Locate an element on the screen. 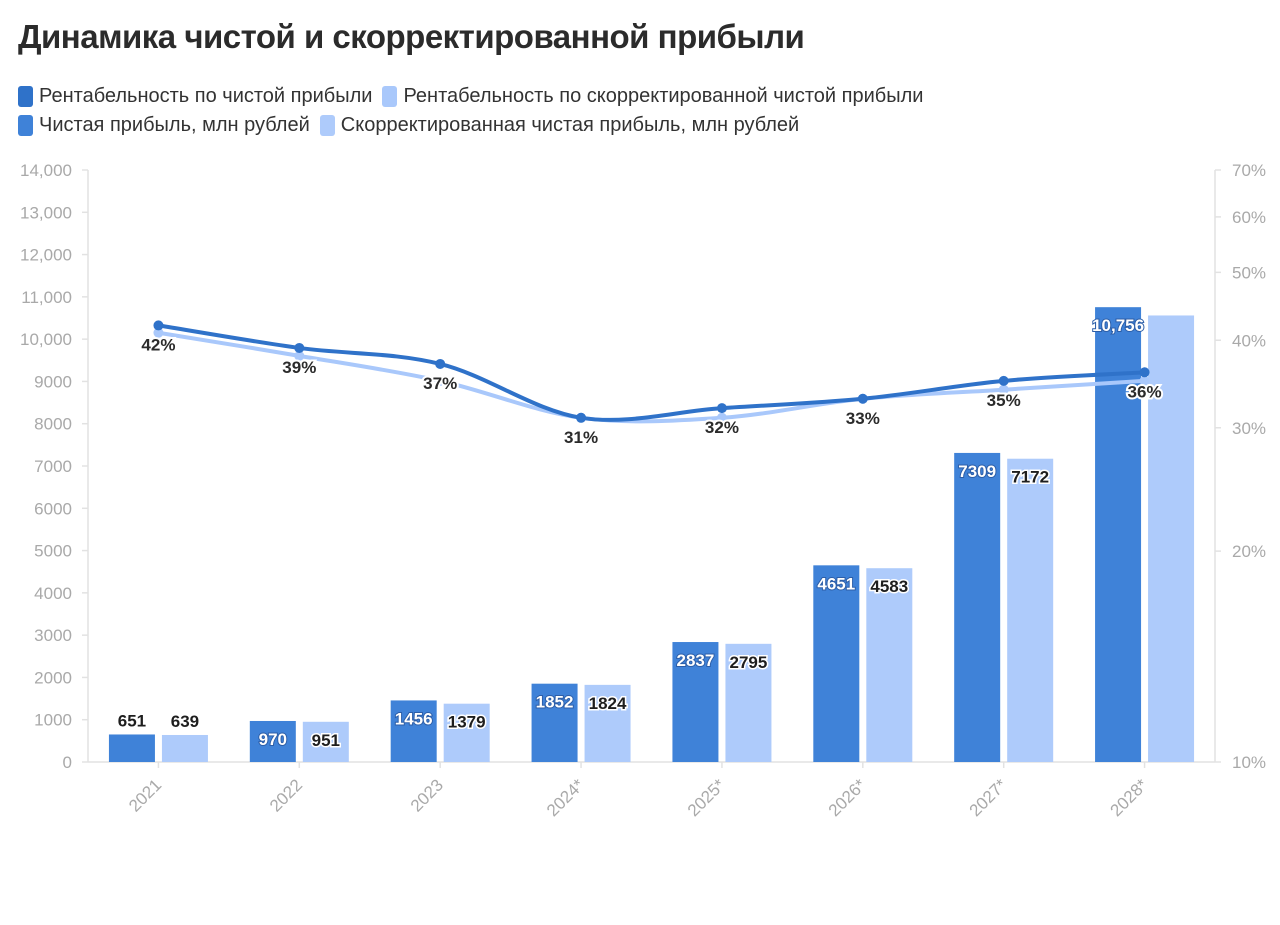  bar-value-label: 1824 is located at coordinates (608, 703).